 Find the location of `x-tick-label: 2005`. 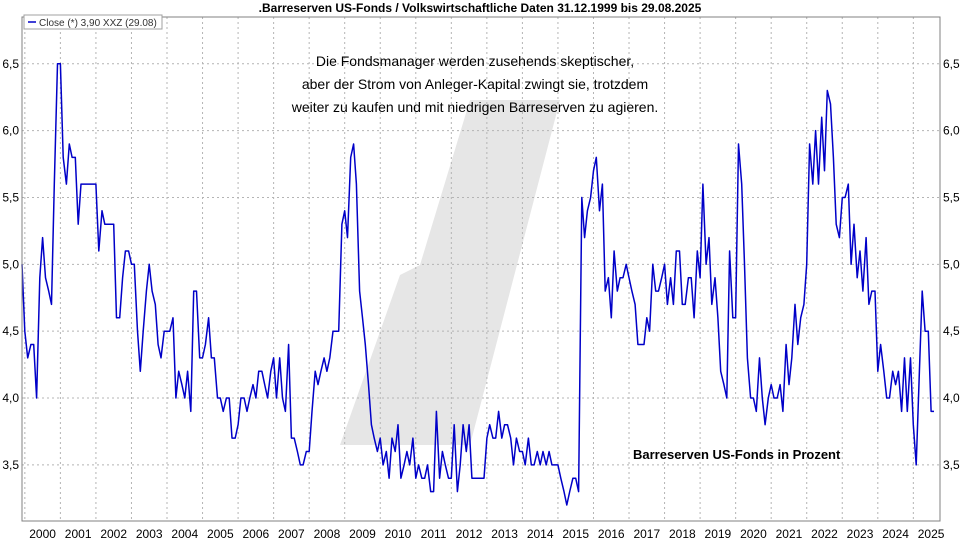

x-tick-label: 2005 is located at coordinates (220, 533).